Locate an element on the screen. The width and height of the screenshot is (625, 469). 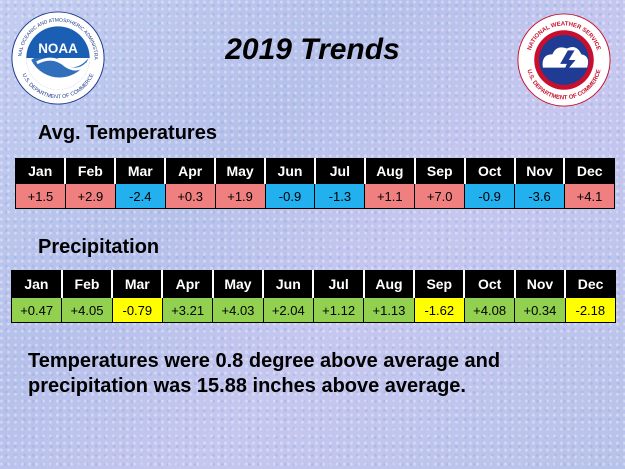
precipitation-value-cell: +0.34 is located at coordinates (540, 310).